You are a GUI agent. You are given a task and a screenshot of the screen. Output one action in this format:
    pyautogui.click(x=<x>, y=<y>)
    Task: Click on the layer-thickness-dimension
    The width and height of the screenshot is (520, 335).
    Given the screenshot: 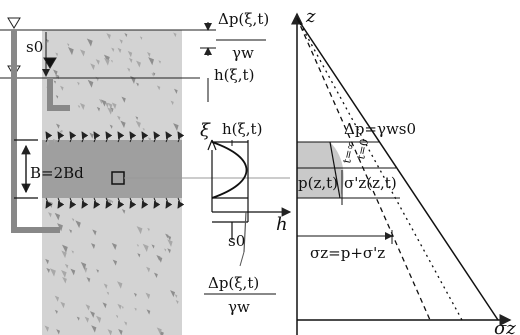 What is the action you would take?
    pyautogui.click(x=26, y=169)
    